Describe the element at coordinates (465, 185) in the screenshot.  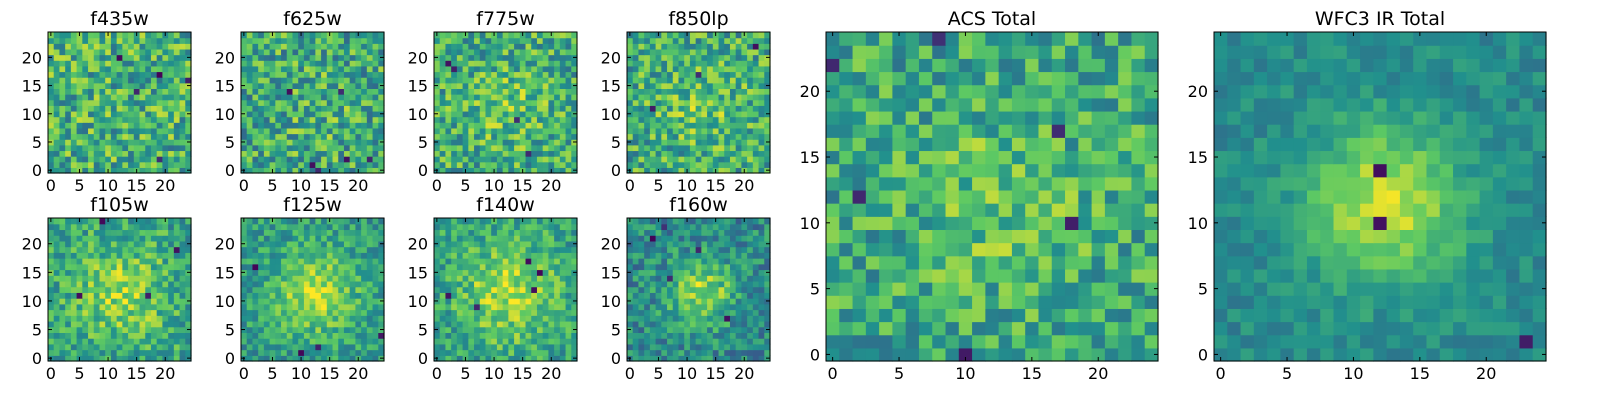
I see `x-tick-label: 5` at that location.